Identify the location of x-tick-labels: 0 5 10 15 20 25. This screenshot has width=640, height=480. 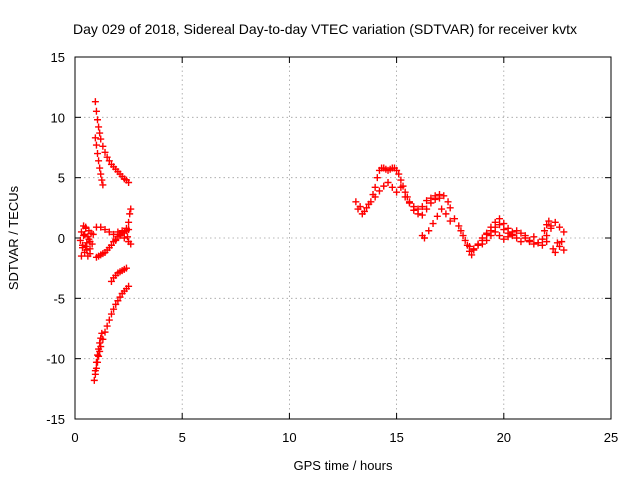
(344, 437).